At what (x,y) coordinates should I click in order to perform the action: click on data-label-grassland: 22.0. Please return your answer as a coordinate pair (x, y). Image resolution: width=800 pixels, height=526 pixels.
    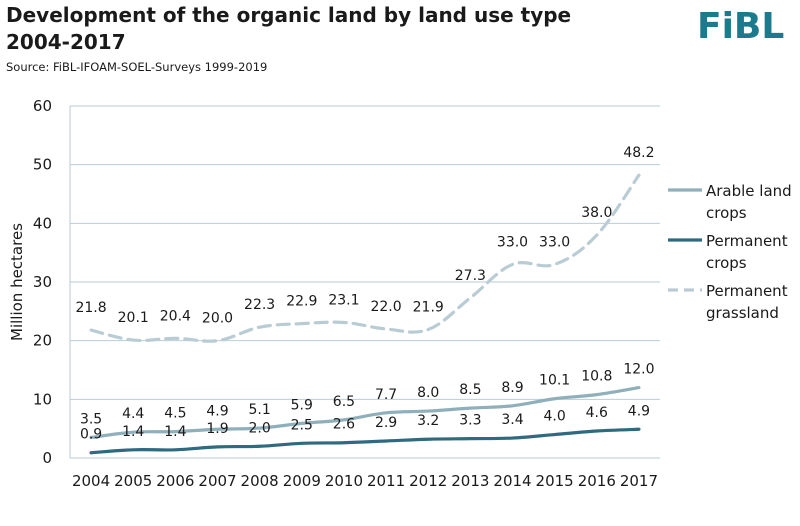
    Looking at the image, I should click on (385, 307).